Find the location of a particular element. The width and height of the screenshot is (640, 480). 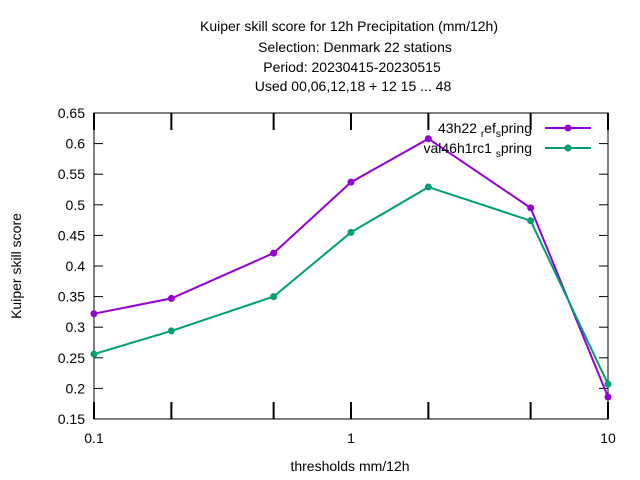

title-line-4: Used 00,06,12,18 + 12 15 ... 48 is located at coordinates (353, 86).